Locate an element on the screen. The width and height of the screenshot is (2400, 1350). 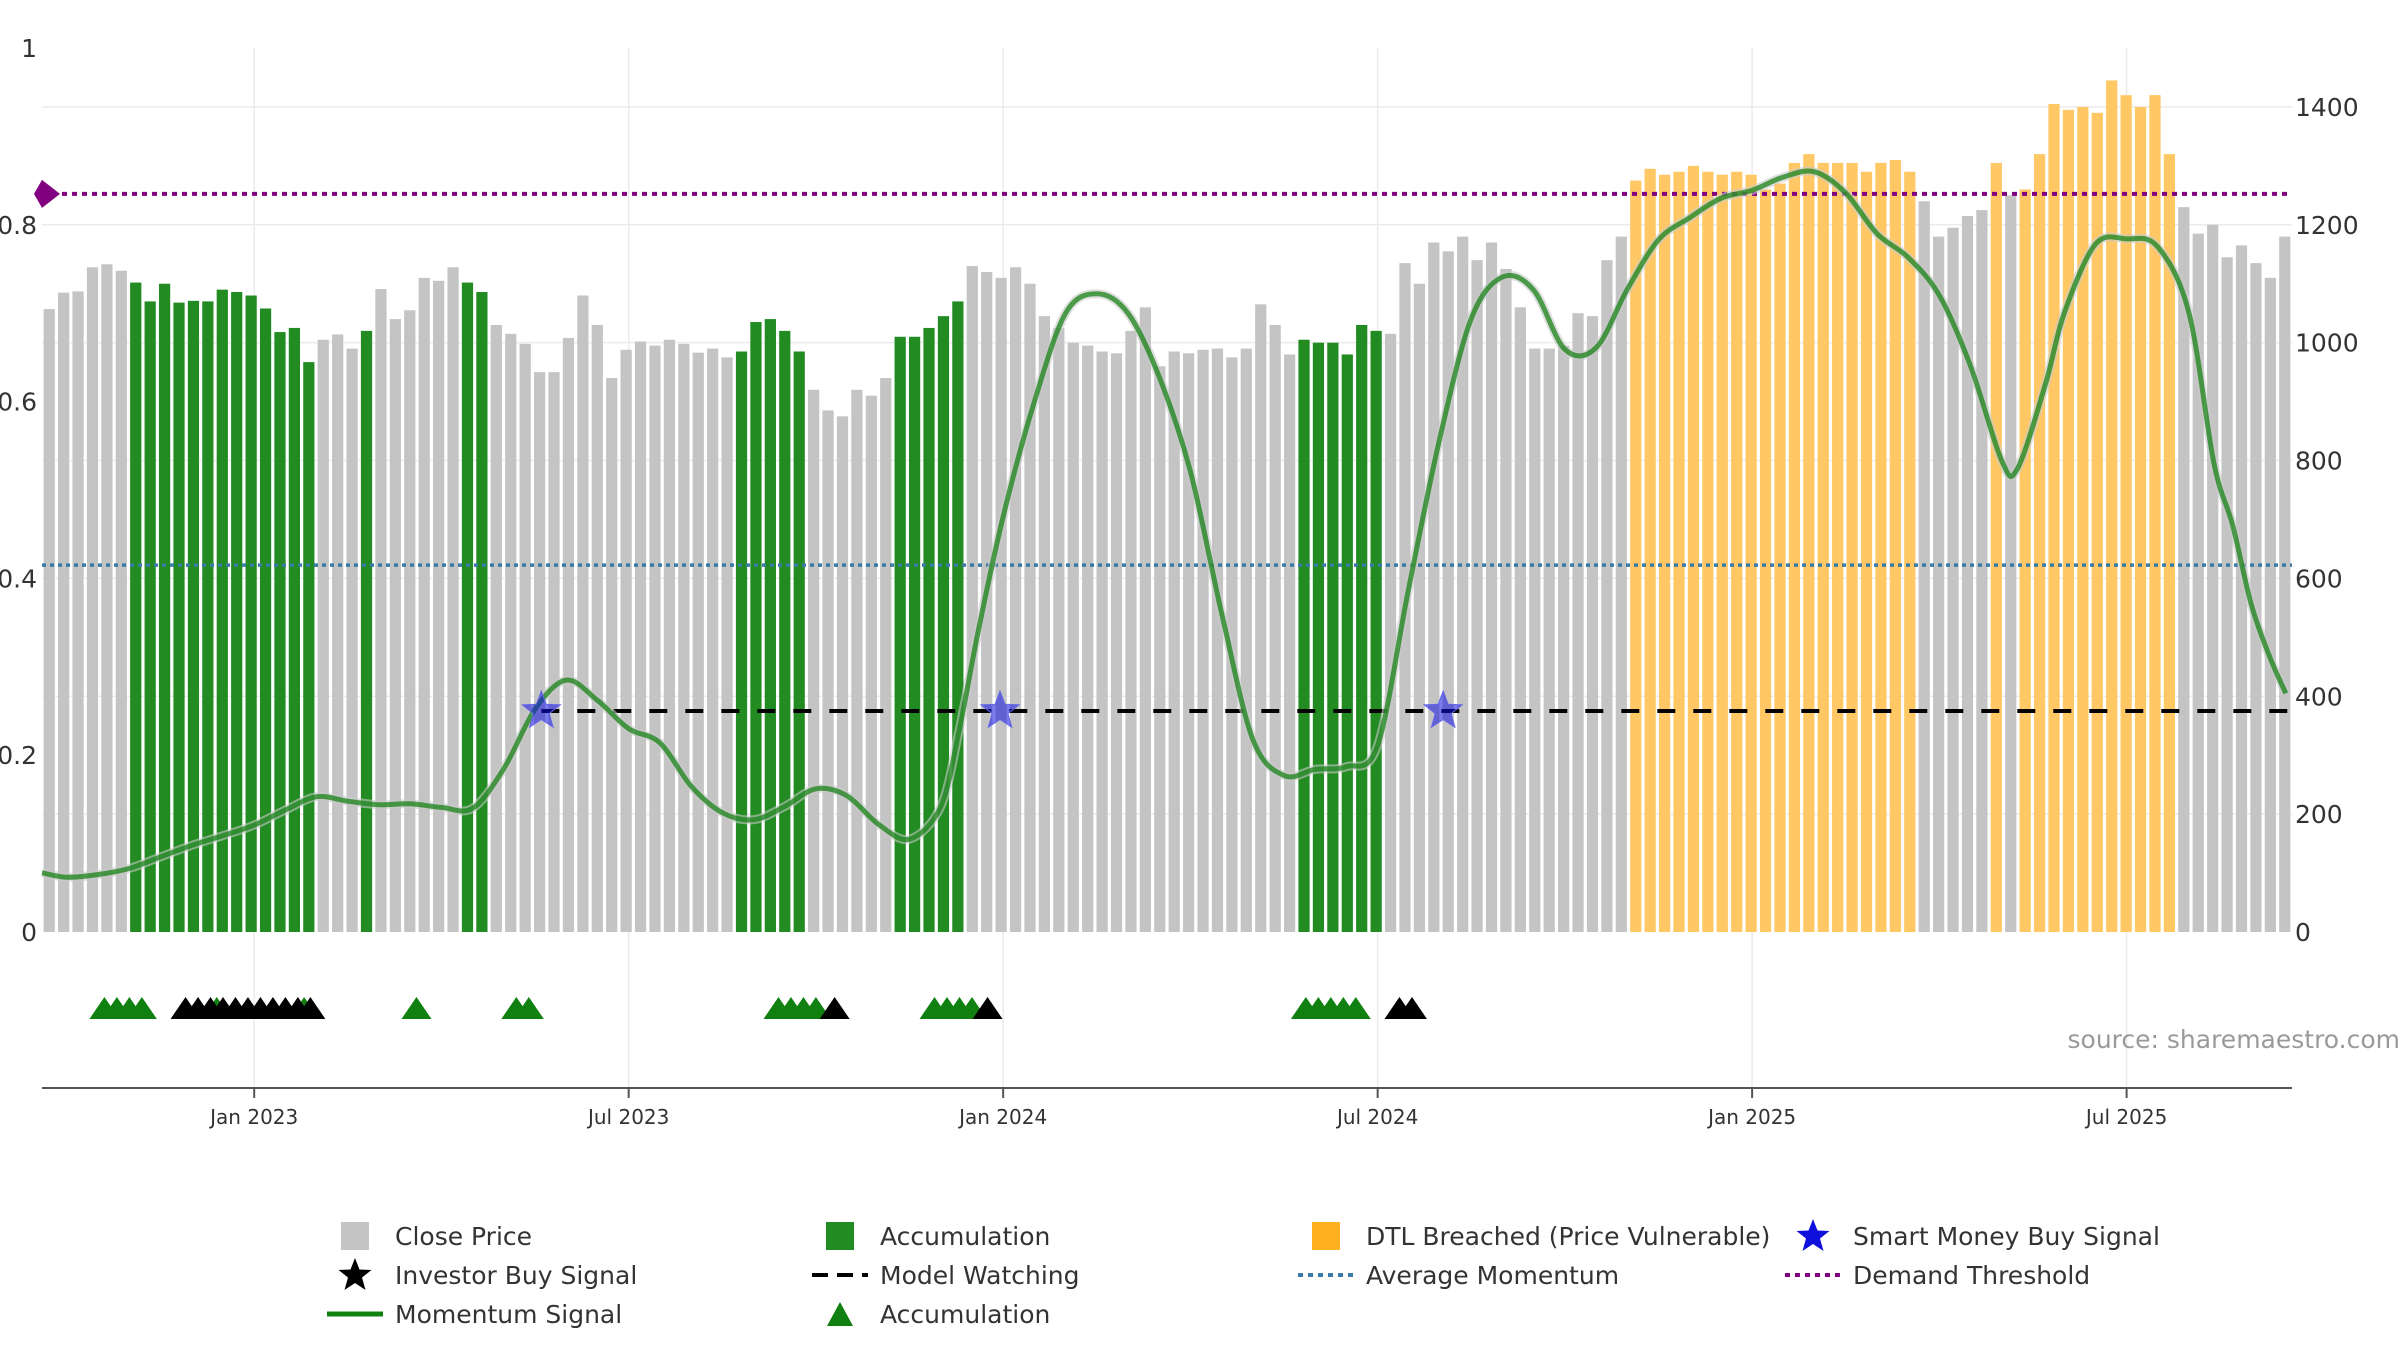
x-tick-label: Jul 2023 is located at coordinates (627, 1117).